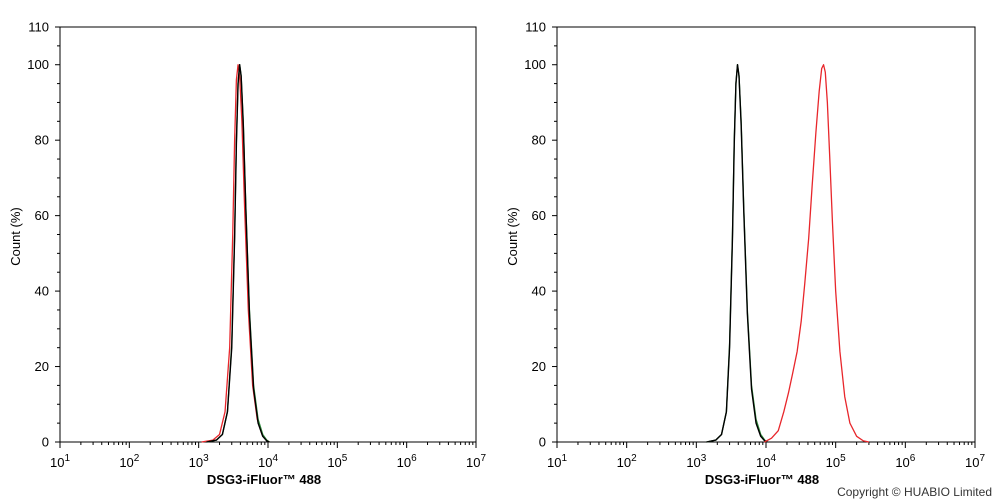 The width and height of the screenshot is (994, 501). What do you see at coordinates (914, 492) in the screenshot?
I see `copyright-text: Copyright © HUABIO Limited` at bounding box center [914, 492].